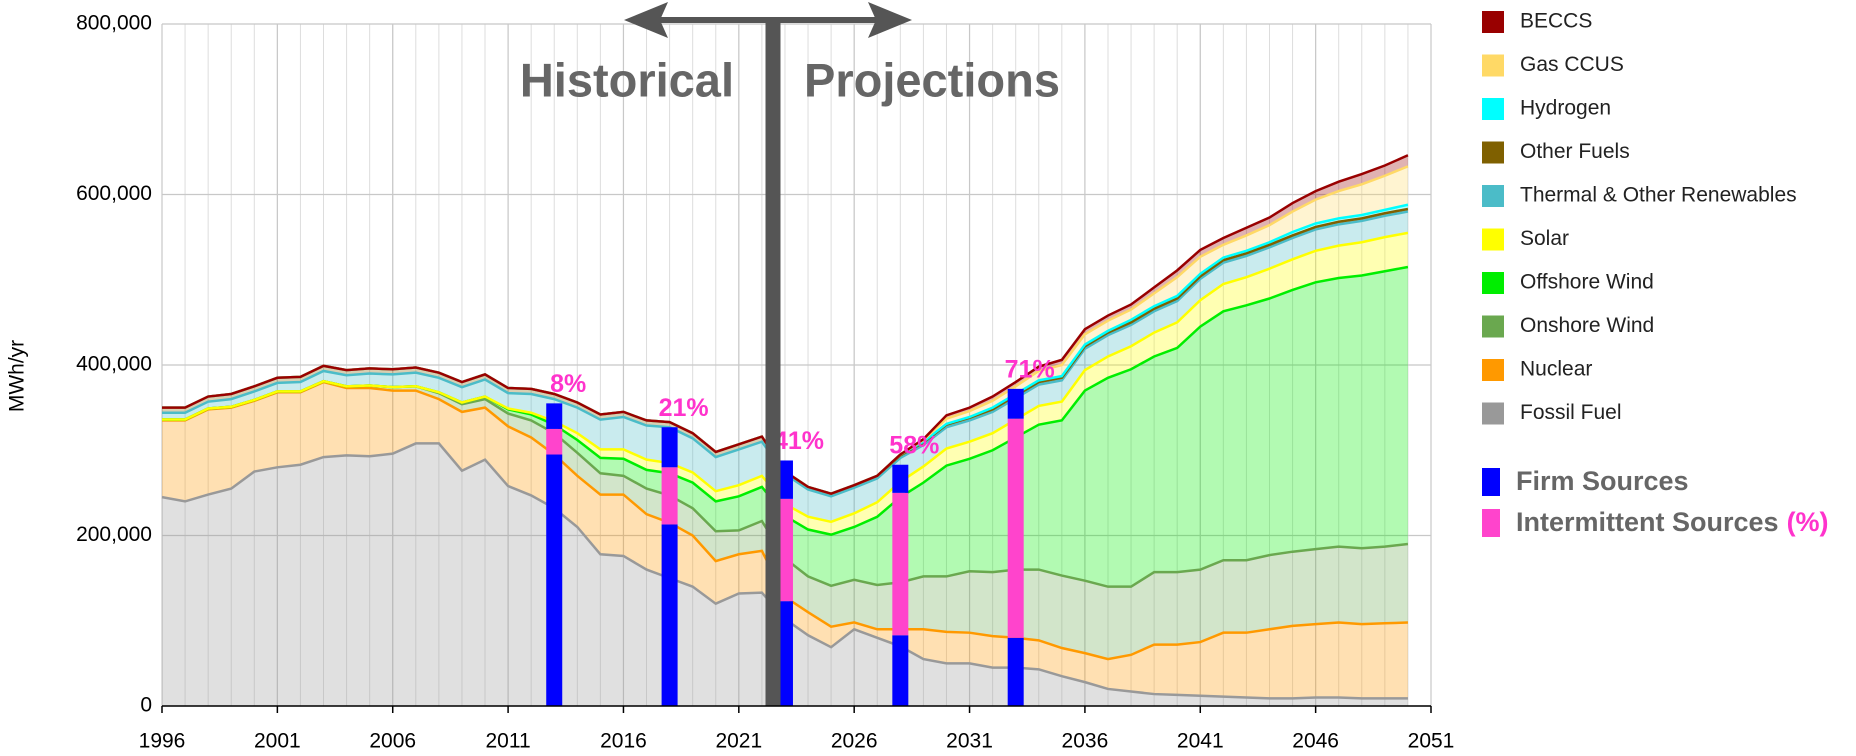 Image resolution: width=1856 pixels, height=756 pixels. Describe the element at coordinates (684, 408) in the screenshot. I see `share-label: 21%` at that location.